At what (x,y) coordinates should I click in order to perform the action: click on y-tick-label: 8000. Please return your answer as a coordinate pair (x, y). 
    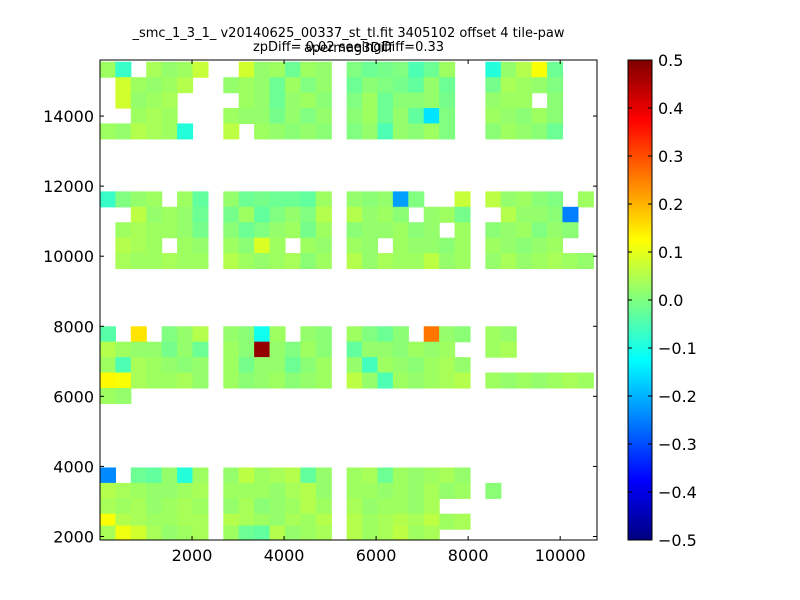
    Looking at the image, I should click on (73, 326).